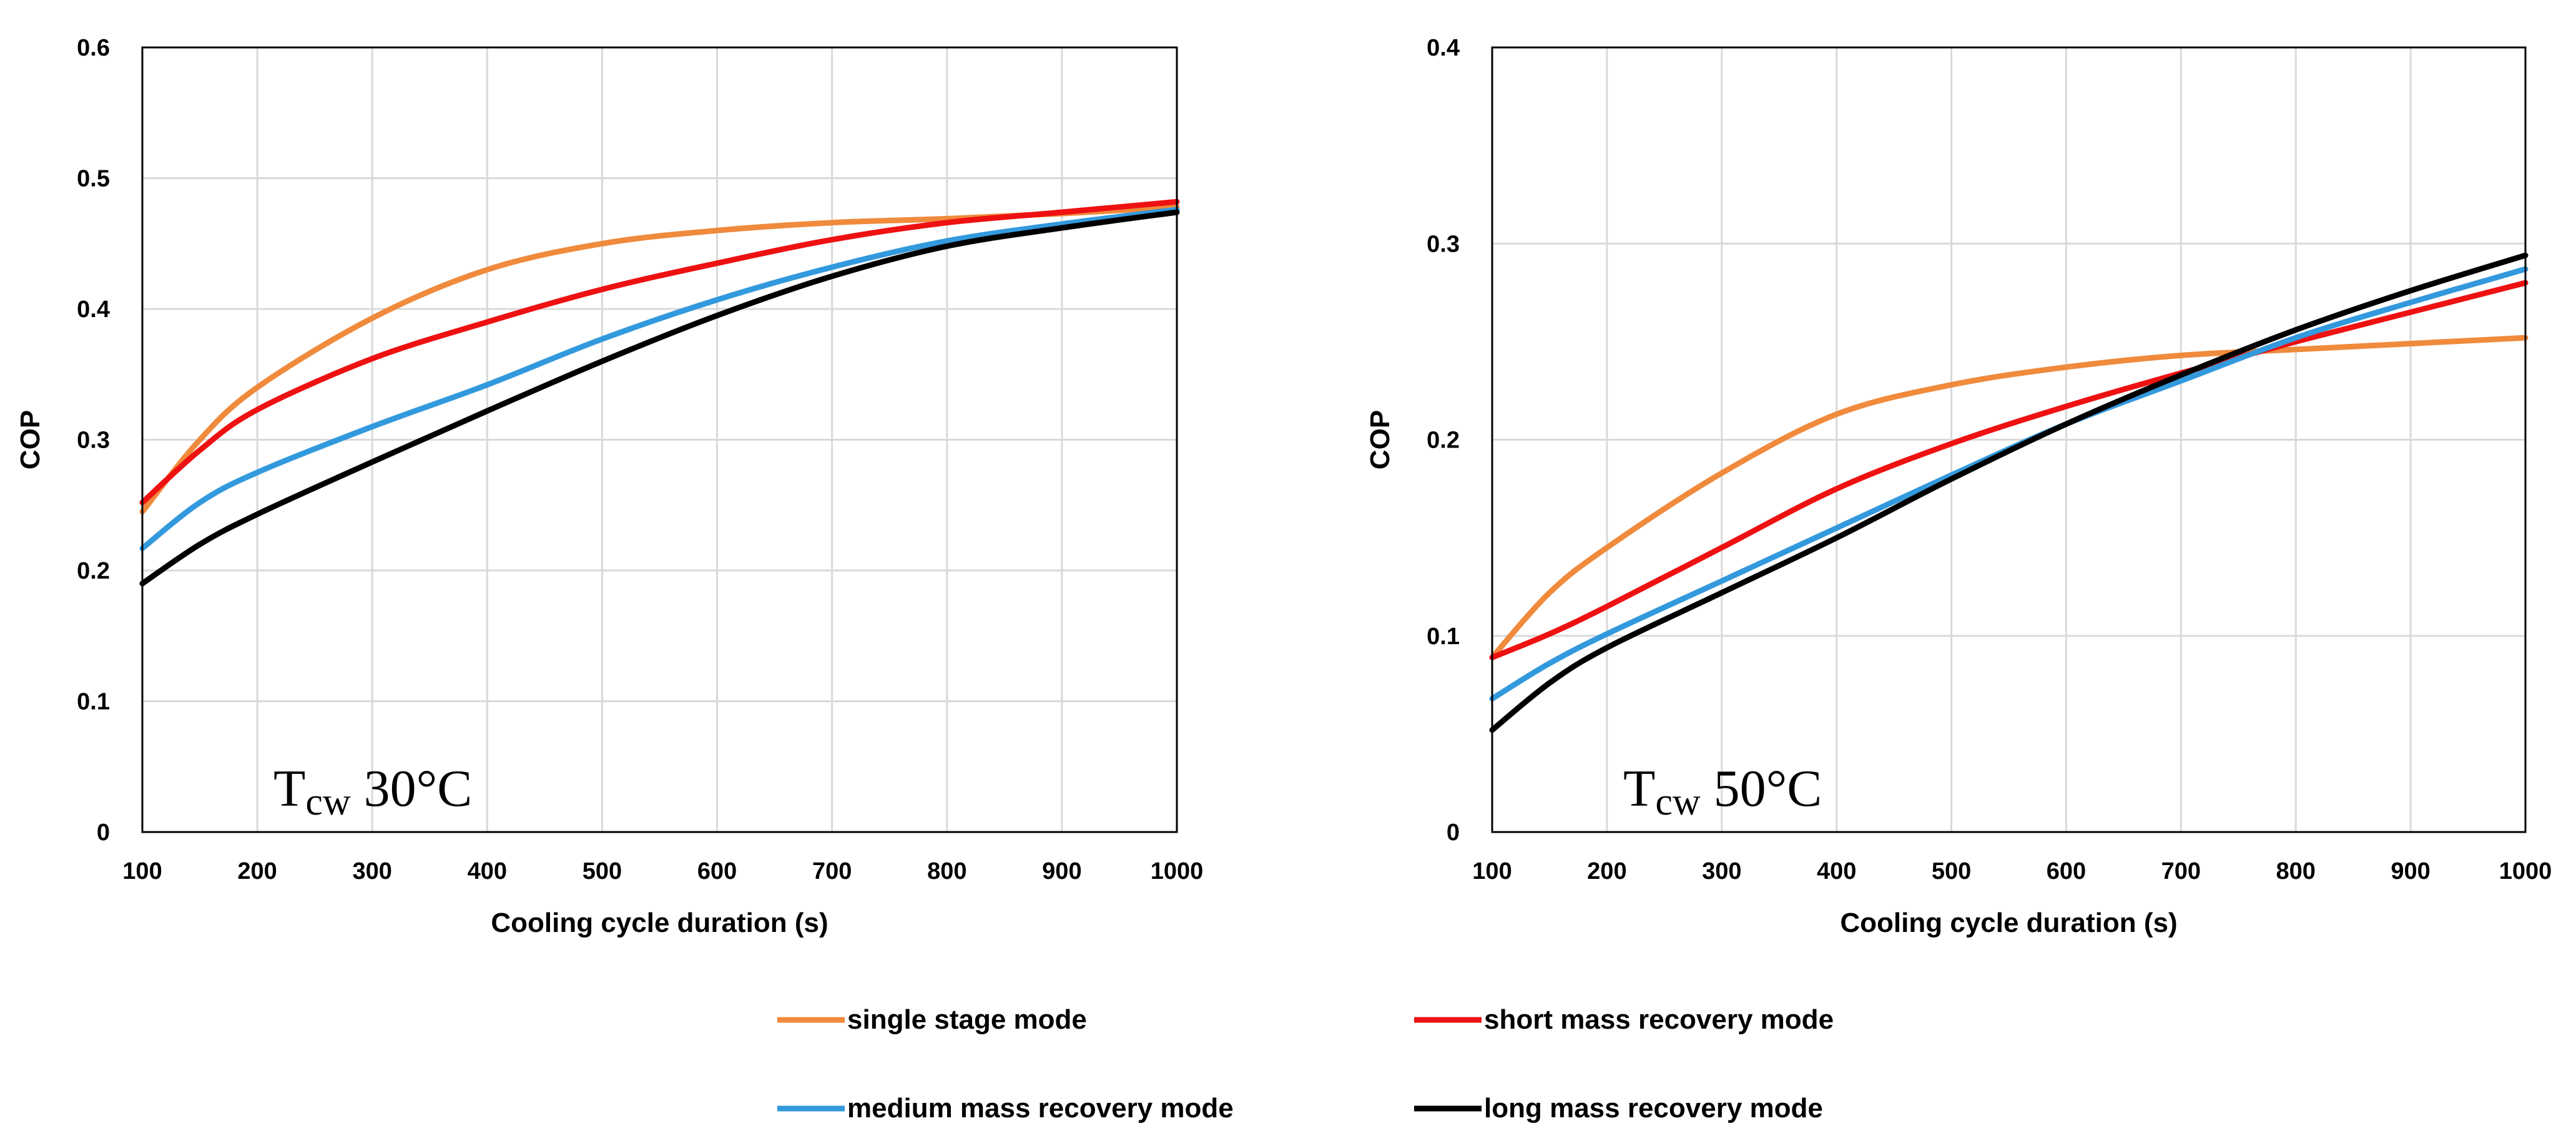  I want to click on chart-1-y-tick-label-4: 0.4, so click(93, 309).